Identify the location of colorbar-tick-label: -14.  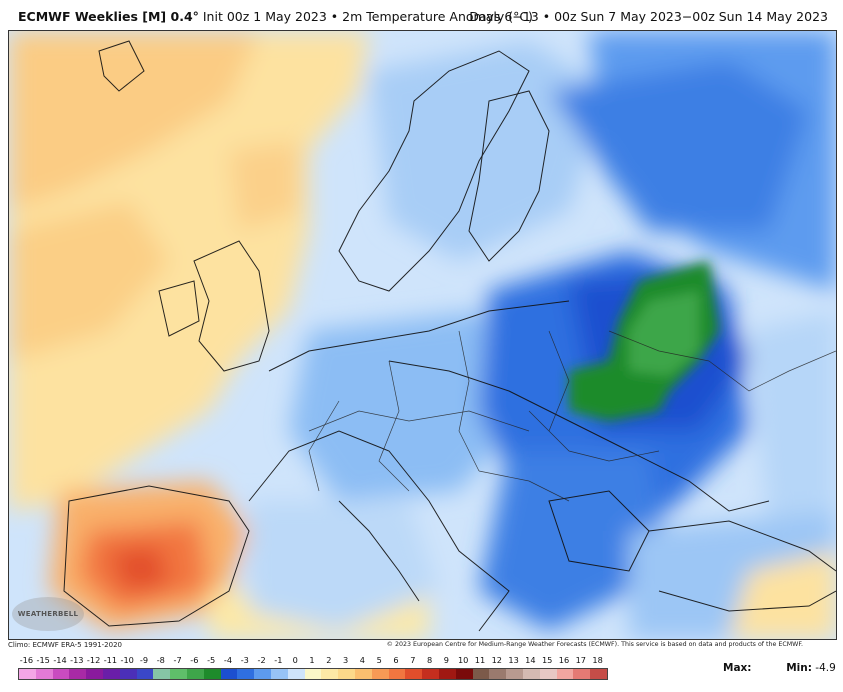
(60, 660).